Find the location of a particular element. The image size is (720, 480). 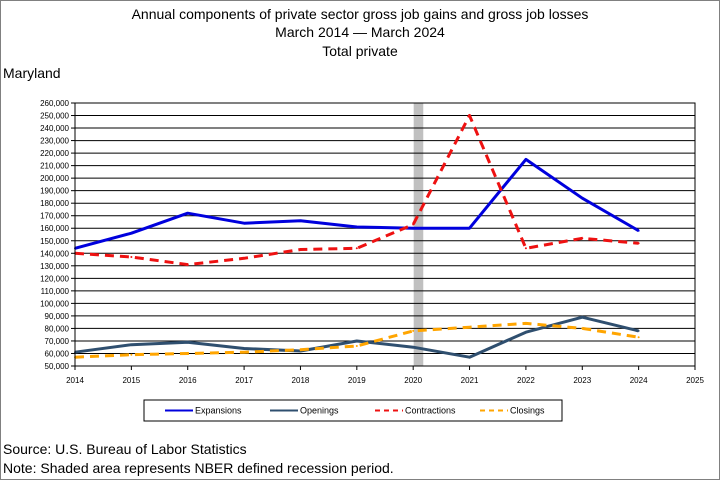

source-note: Source: U.S. Bureau of Labor Statistics is located at coordinates (125, 449).